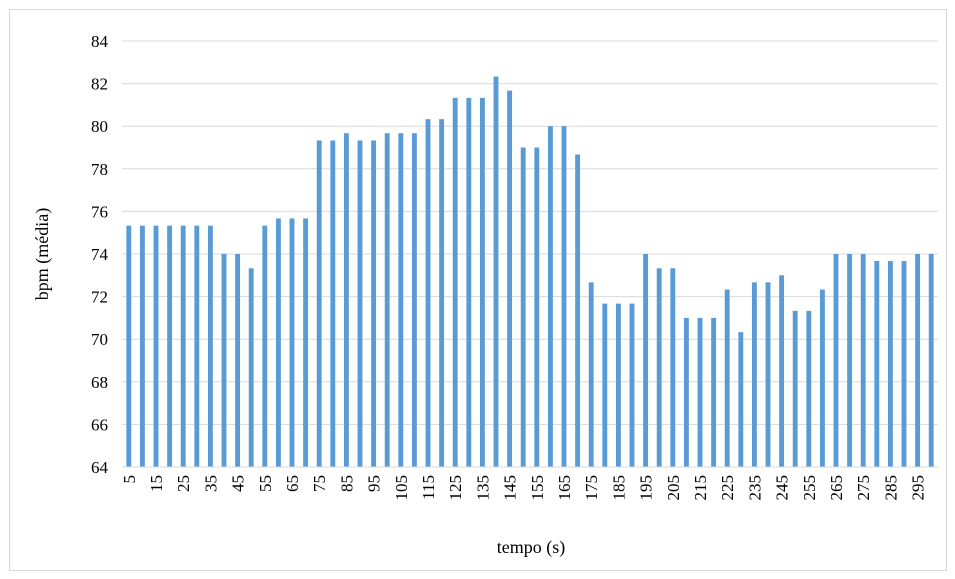 The image size is (955, 579). I want to click on y-tick-label: 68, so click(99, 382).